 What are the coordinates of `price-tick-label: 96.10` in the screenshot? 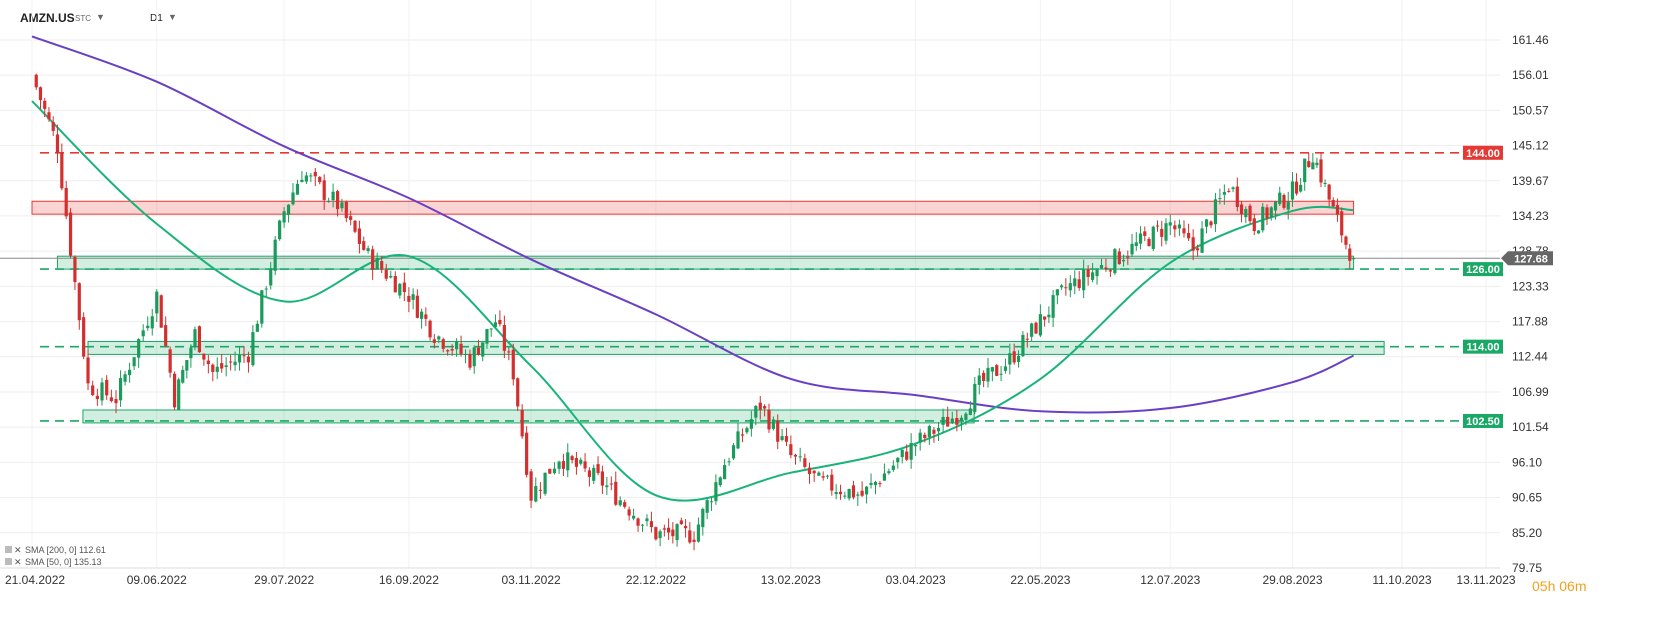 It's located at (1527, 462).